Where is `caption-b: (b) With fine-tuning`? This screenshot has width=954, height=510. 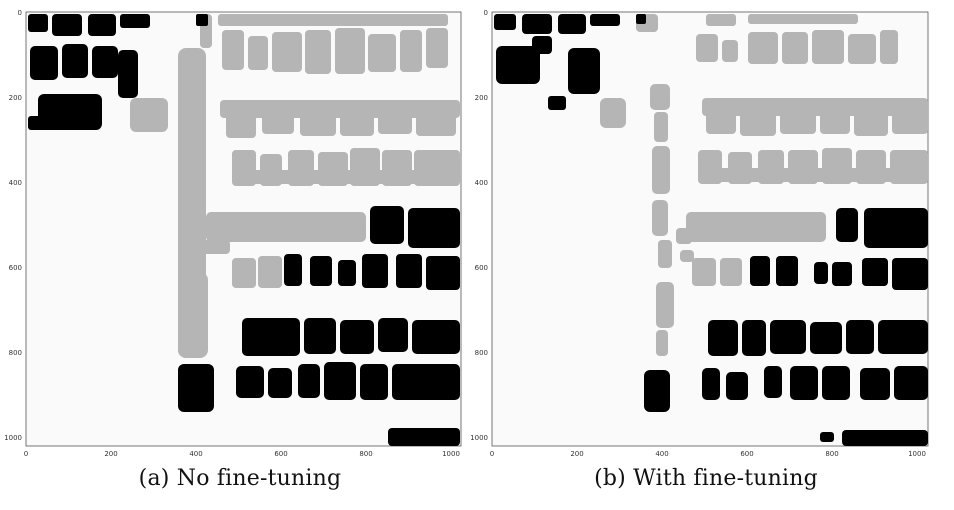
caption-b: (b) With fine-tuning is located at coordinates (706, 478).